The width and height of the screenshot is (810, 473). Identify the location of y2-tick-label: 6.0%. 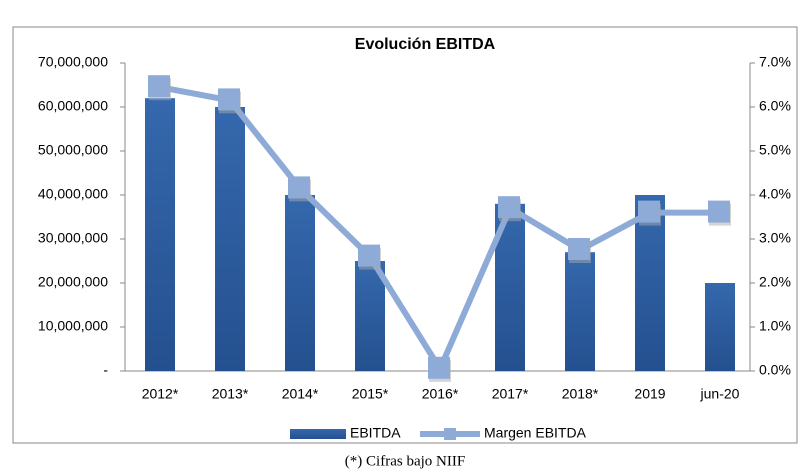
(775, 106).